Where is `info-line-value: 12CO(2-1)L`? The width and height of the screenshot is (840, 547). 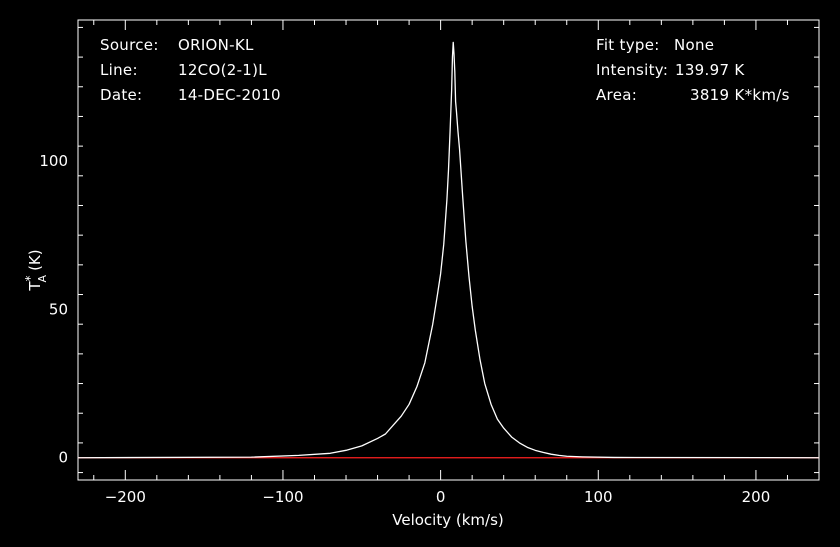 info-line-value: 12CO(2-1)L is located at coordinates (222, 70).